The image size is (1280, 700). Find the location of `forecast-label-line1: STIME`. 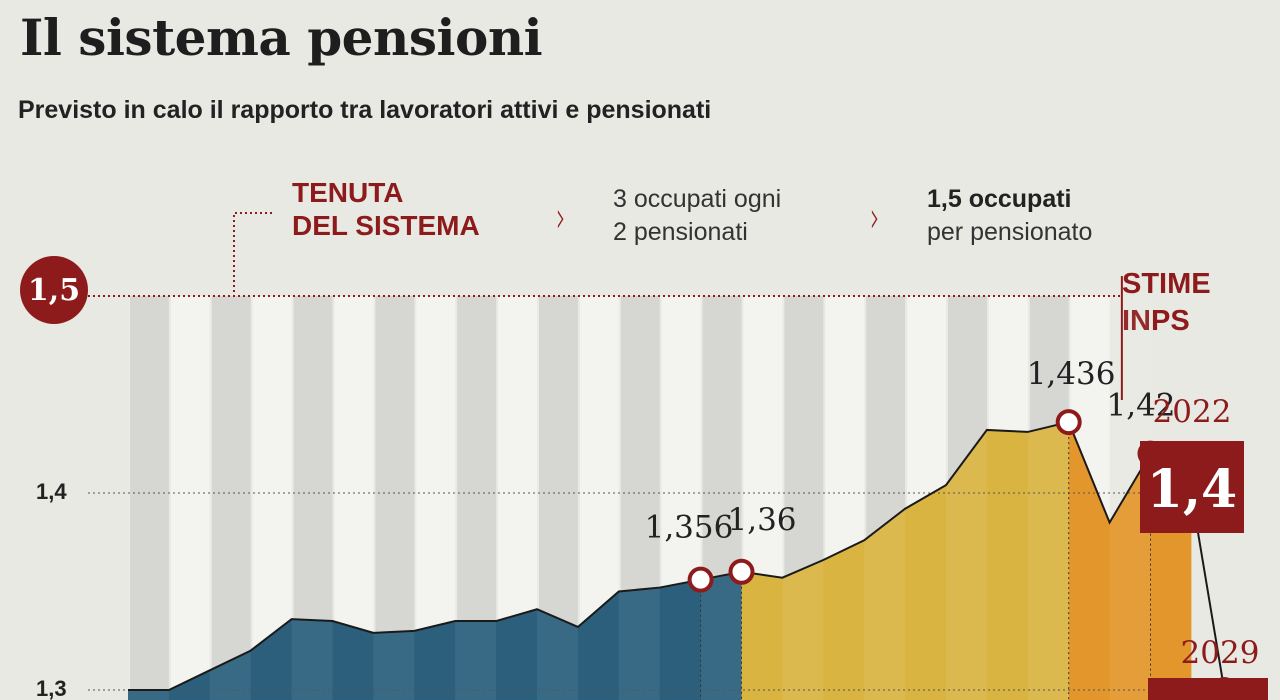

forecast-label-line1: STIME is located at coordinates (1166, 284).